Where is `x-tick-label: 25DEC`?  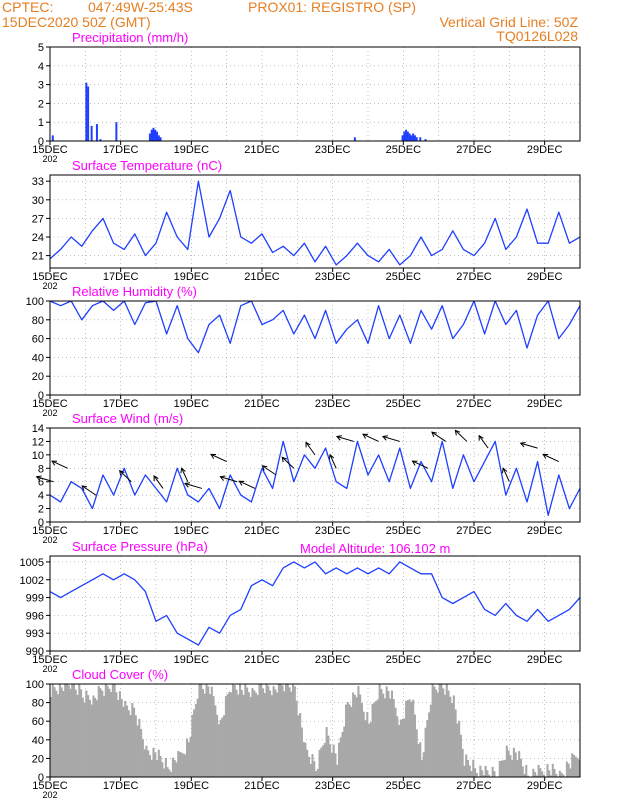
x-tick-label: 25DEC is located at coordinates (404, 531).